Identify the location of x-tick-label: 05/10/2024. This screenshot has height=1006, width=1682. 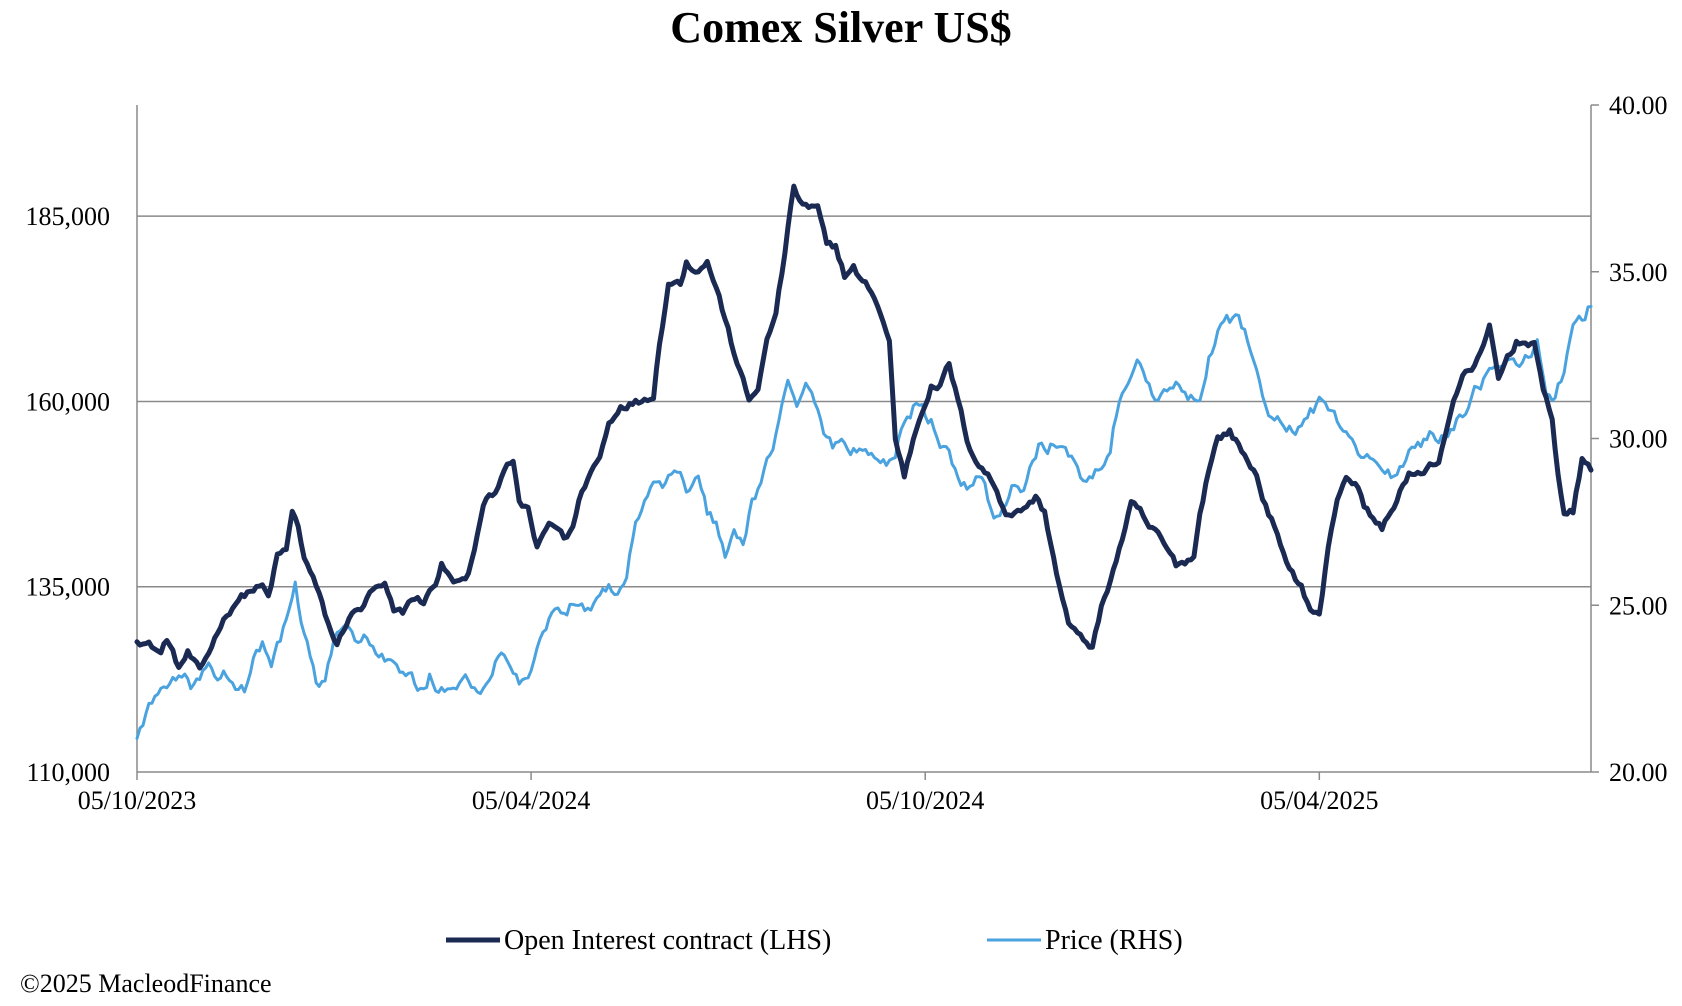
(925, 800).